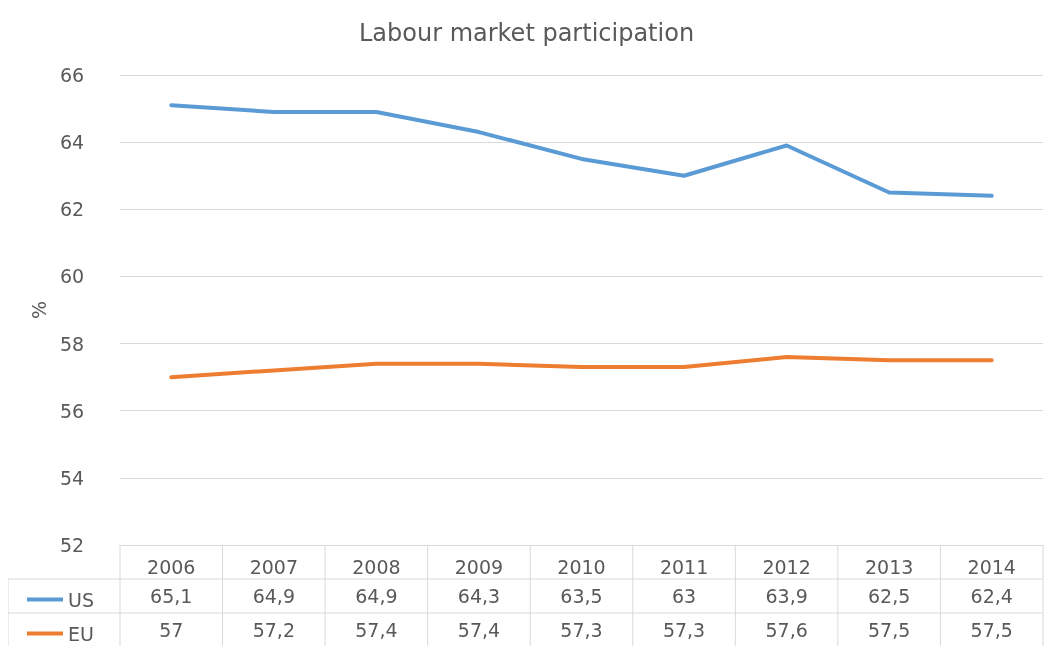 The width and height of the screenshot is (1053, 654). Describe the element at coordinates (81, 599) in the screenshot. I see `legend-label: US` at that location.